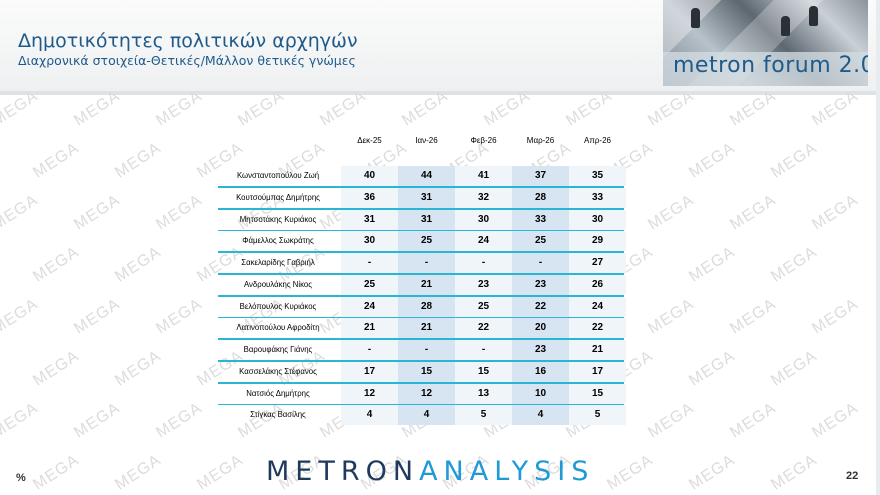 This screenshot has height=495, width=880. I want to click on metron-analysis-logo: METRONANALYSIS, so click(430, 471).